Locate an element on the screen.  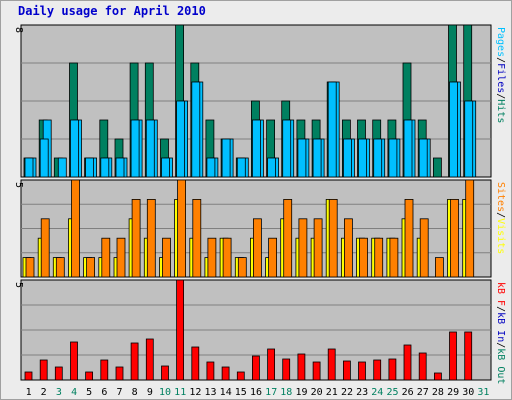
legend-entry: Files is located at coordinates (500, 78).